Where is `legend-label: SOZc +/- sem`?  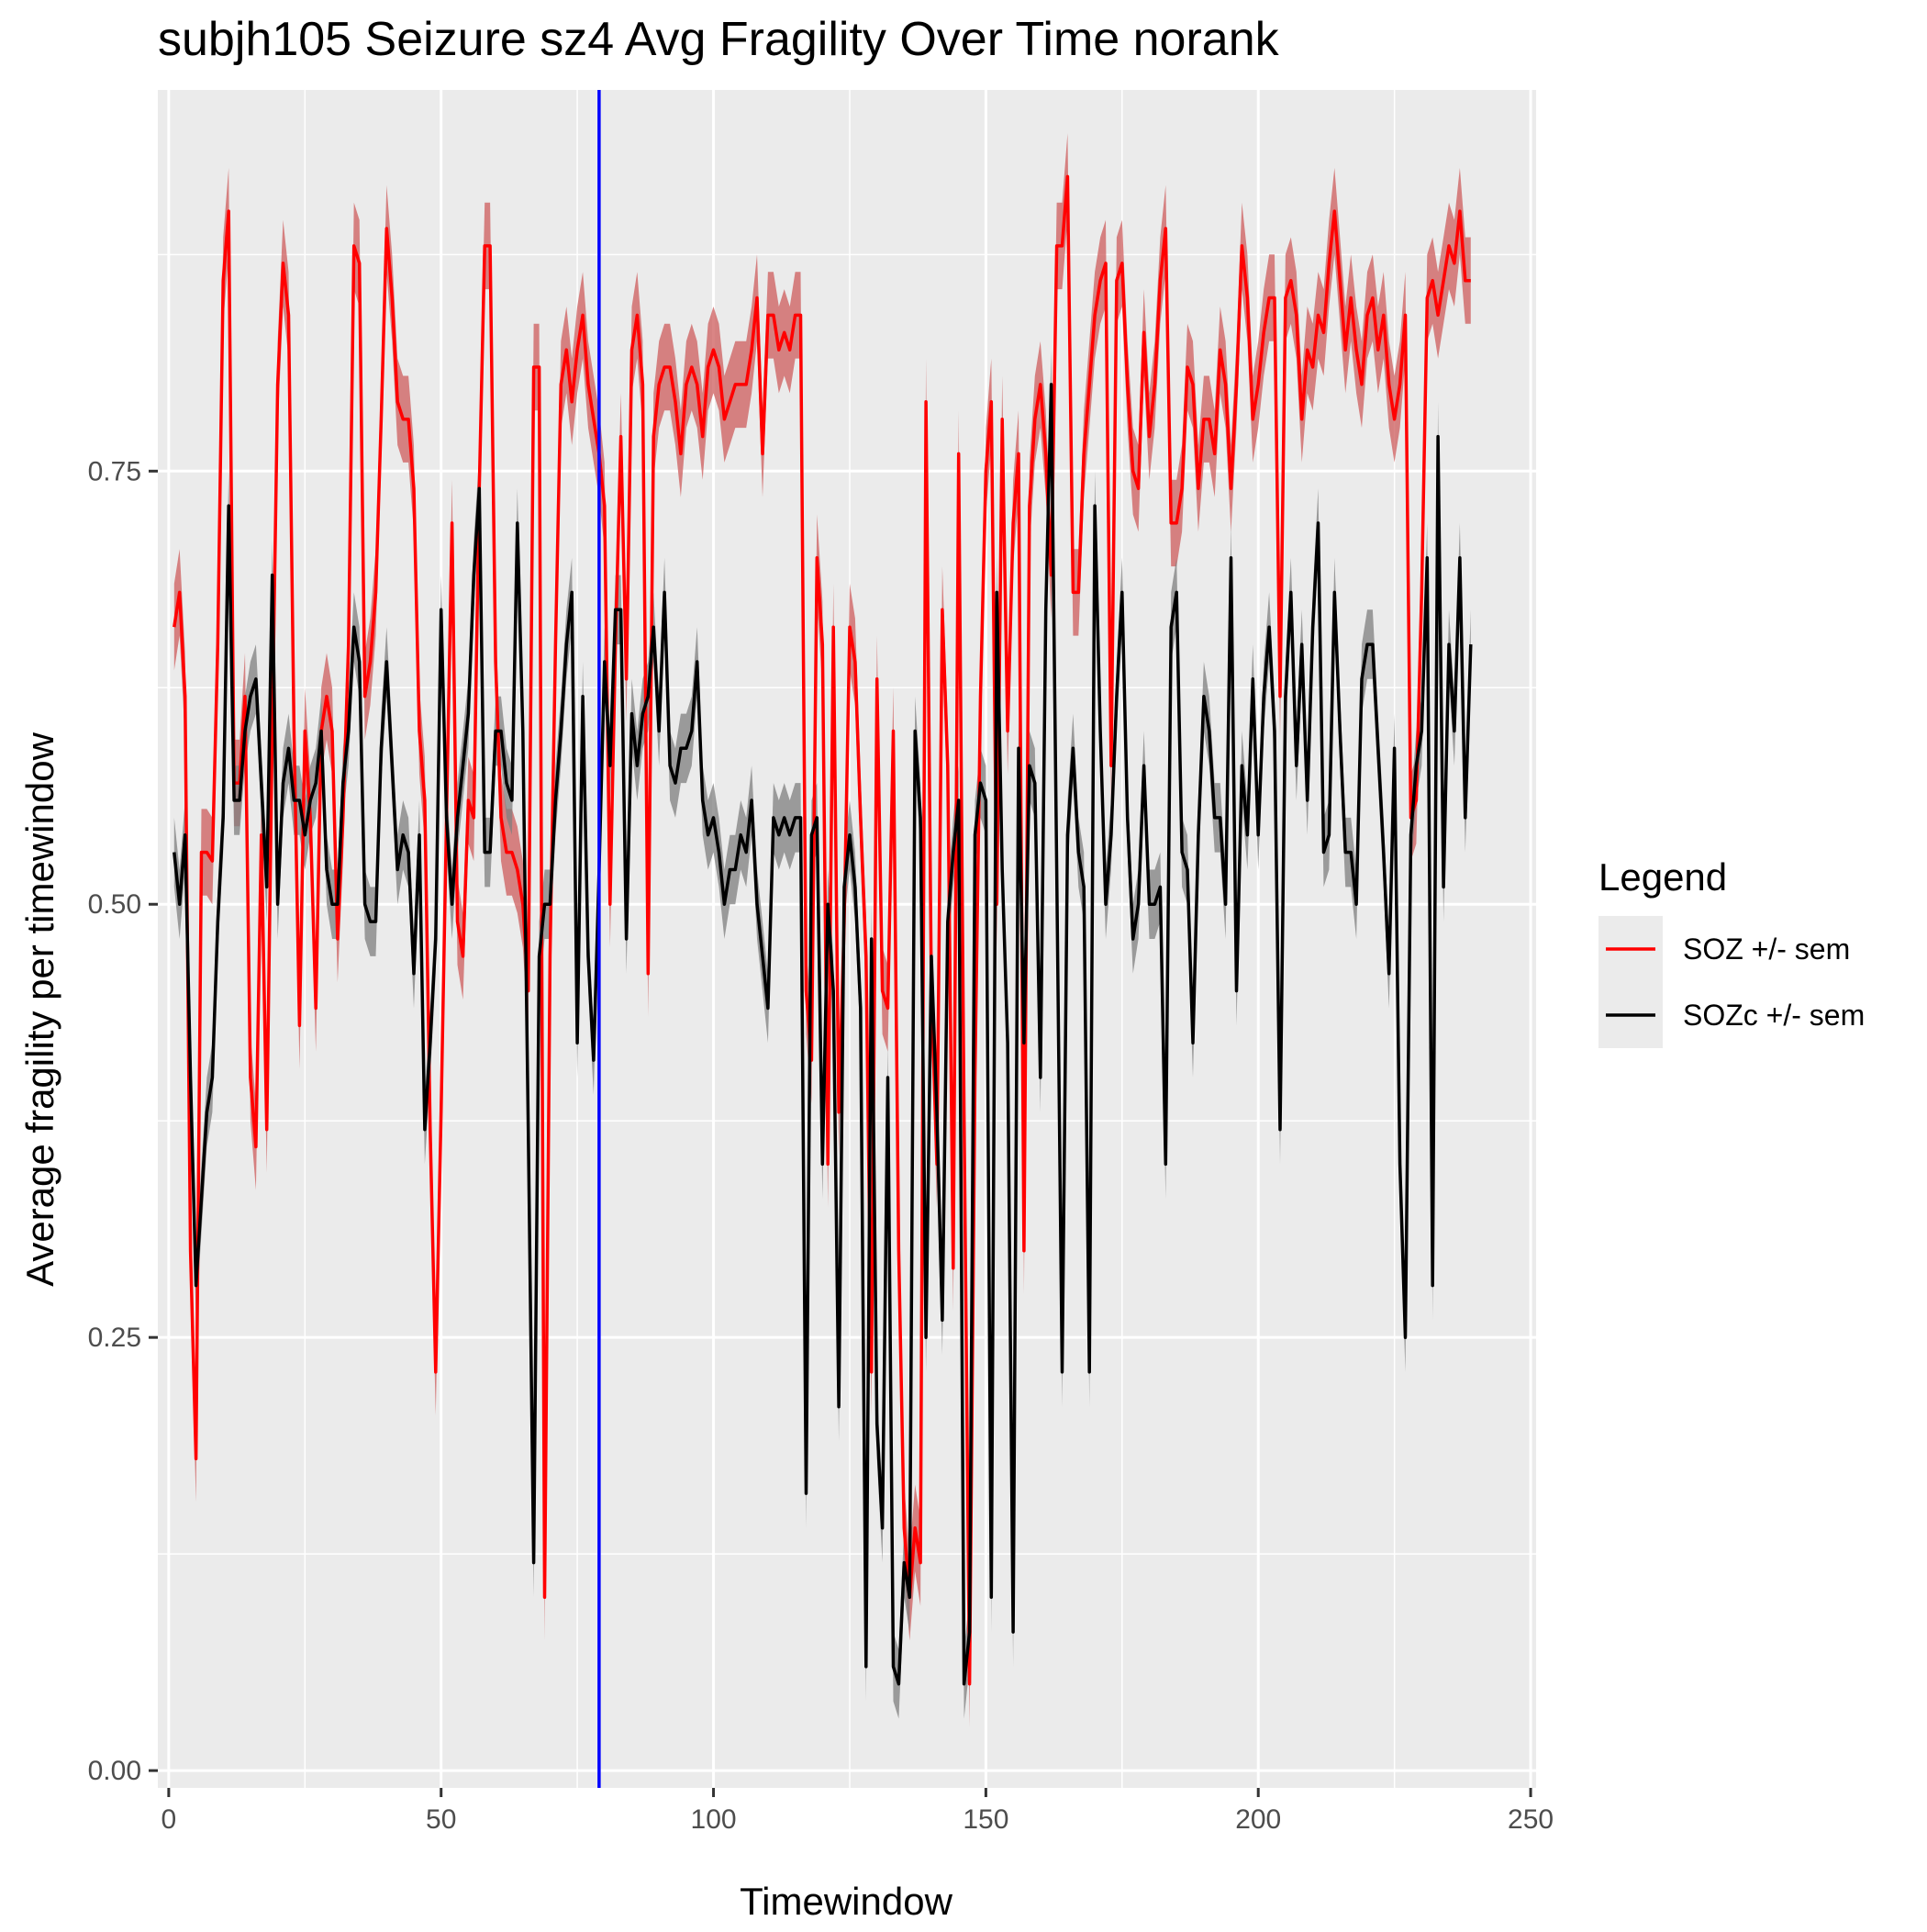 legend-label: SOZc +/- sem is located at coordinates (1774, 1016).